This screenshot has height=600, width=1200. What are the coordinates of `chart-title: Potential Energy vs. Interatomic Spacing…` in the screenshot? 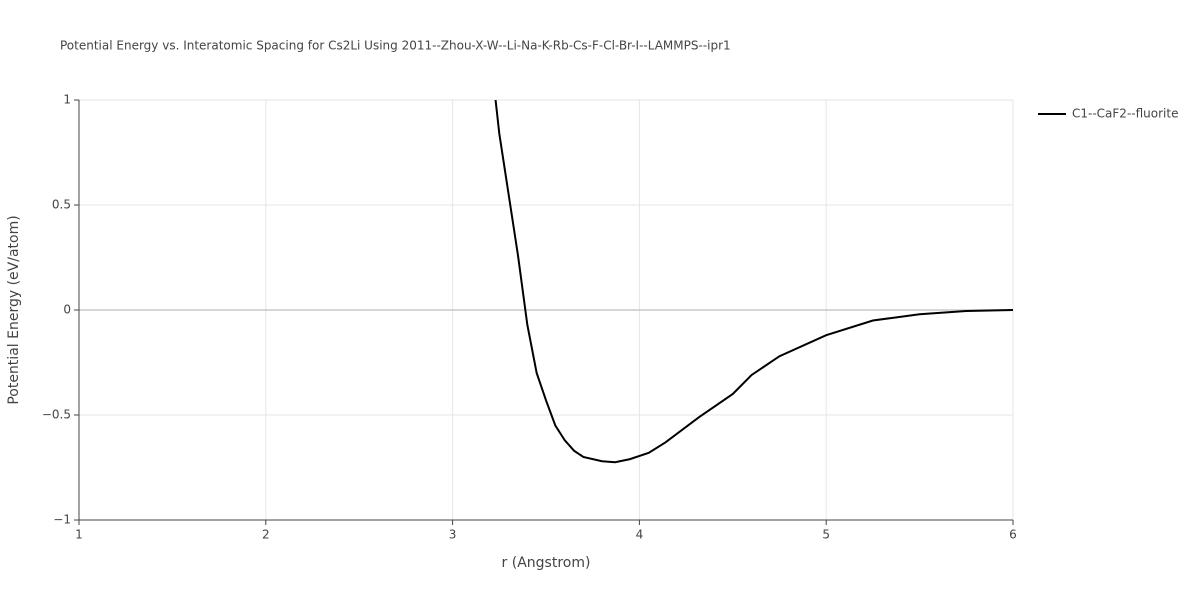 It's located at (395, 46).